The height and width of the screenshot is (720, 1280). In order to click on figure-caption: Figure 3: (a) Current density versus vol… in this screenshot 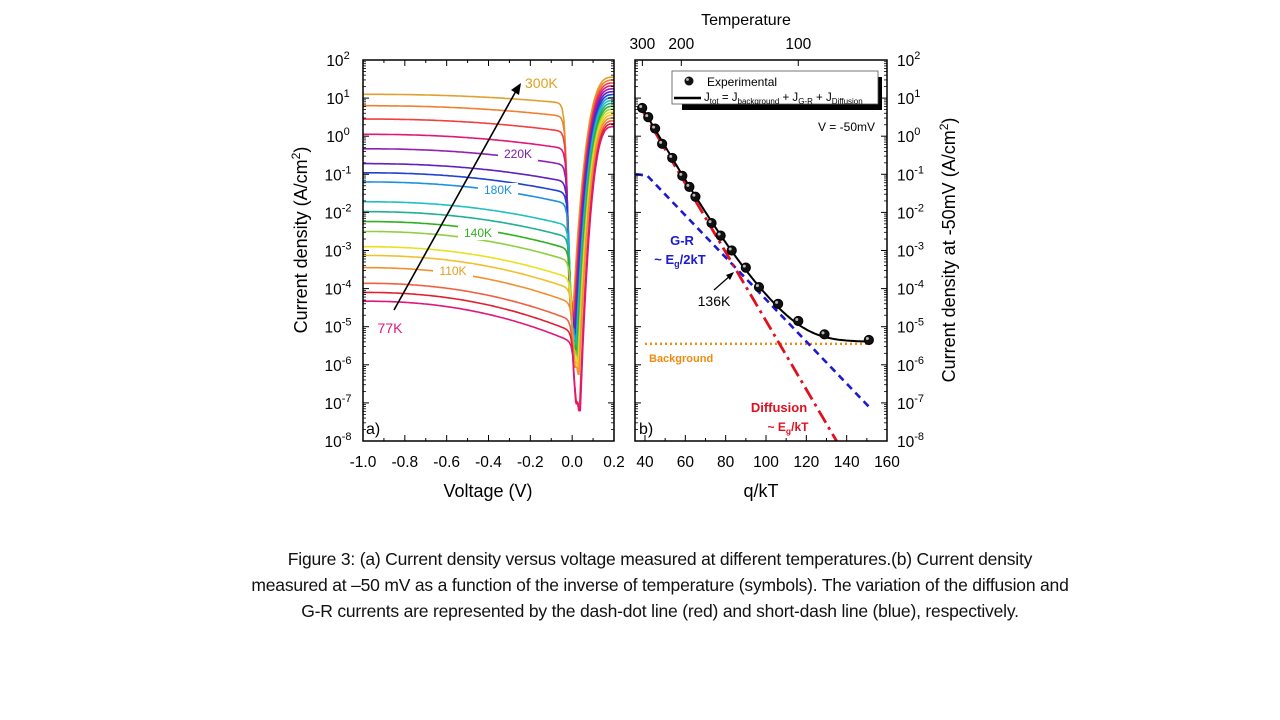, I will do `click(660, 585)`.